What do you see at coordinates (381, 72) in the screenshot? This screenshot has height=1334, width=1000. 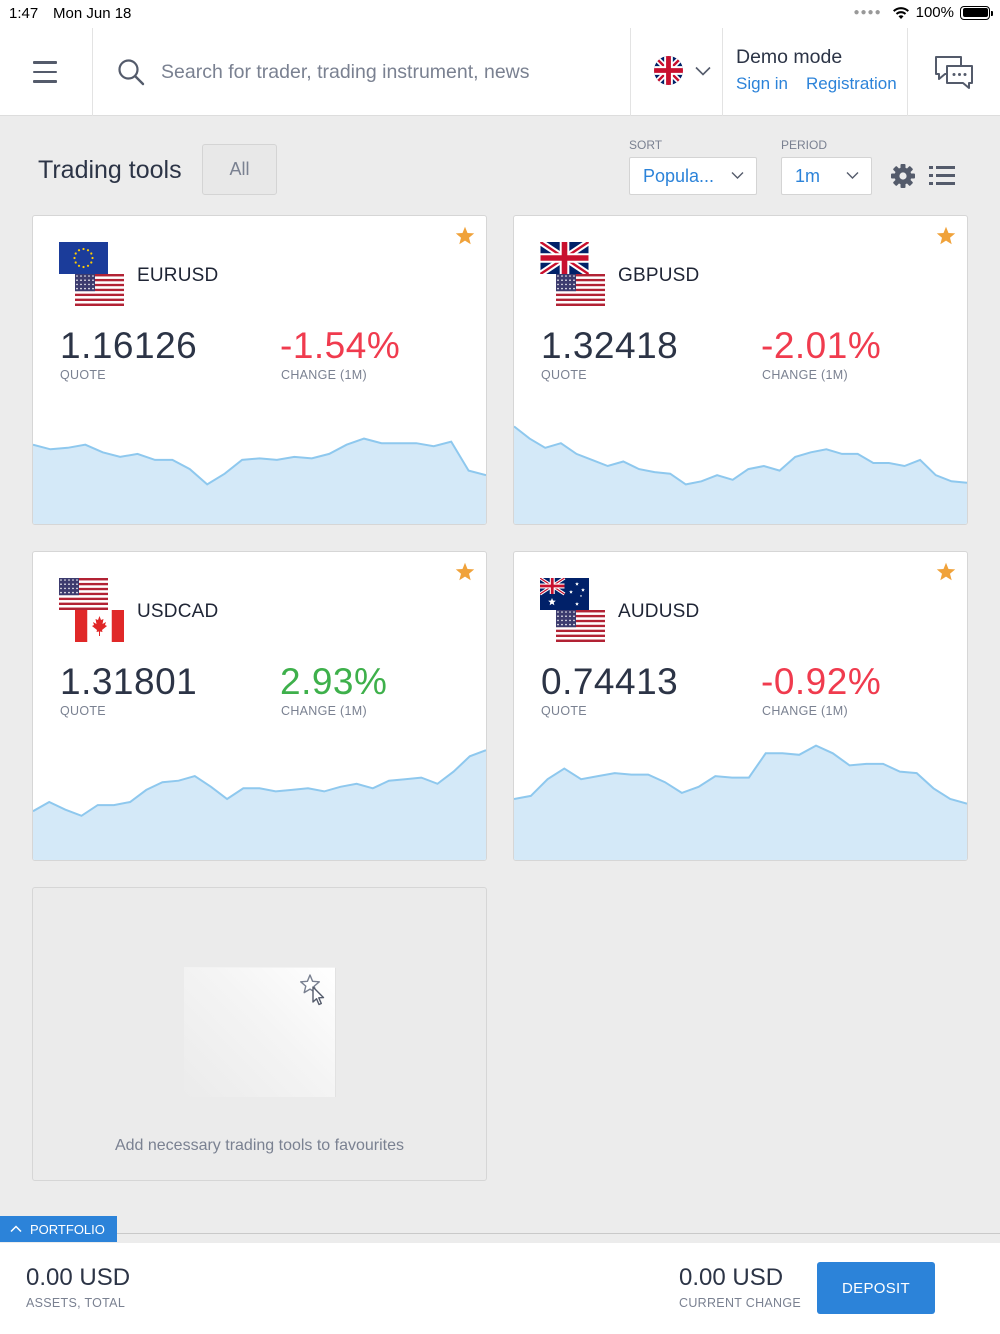 I see `search-input` at bounding box center [381, 72].